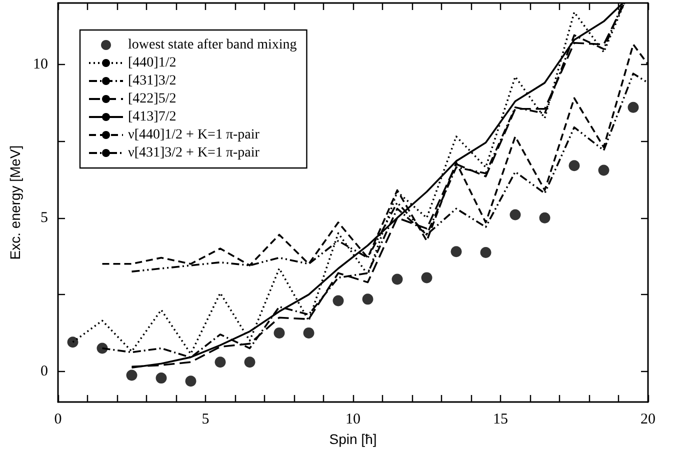 The image size is (681, 451). I want to click on y-tick-label: 5, so click(44, 218).